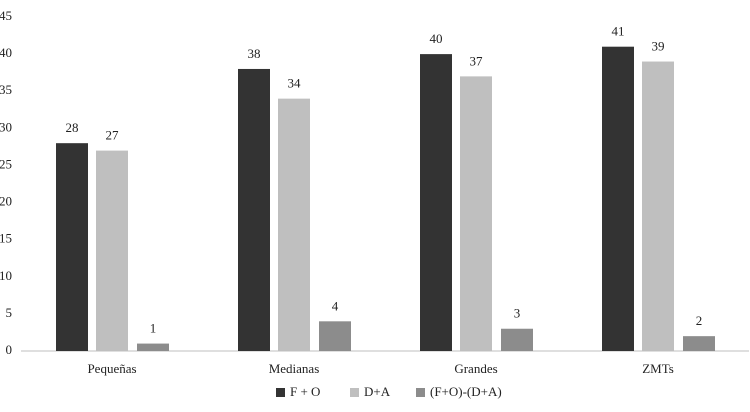 Image resolution: width=750 pixels, height=412 pixels. Describe the element at coordinates (9, 349) in the screenshot. I see `y-tick-label: 0` at that location.